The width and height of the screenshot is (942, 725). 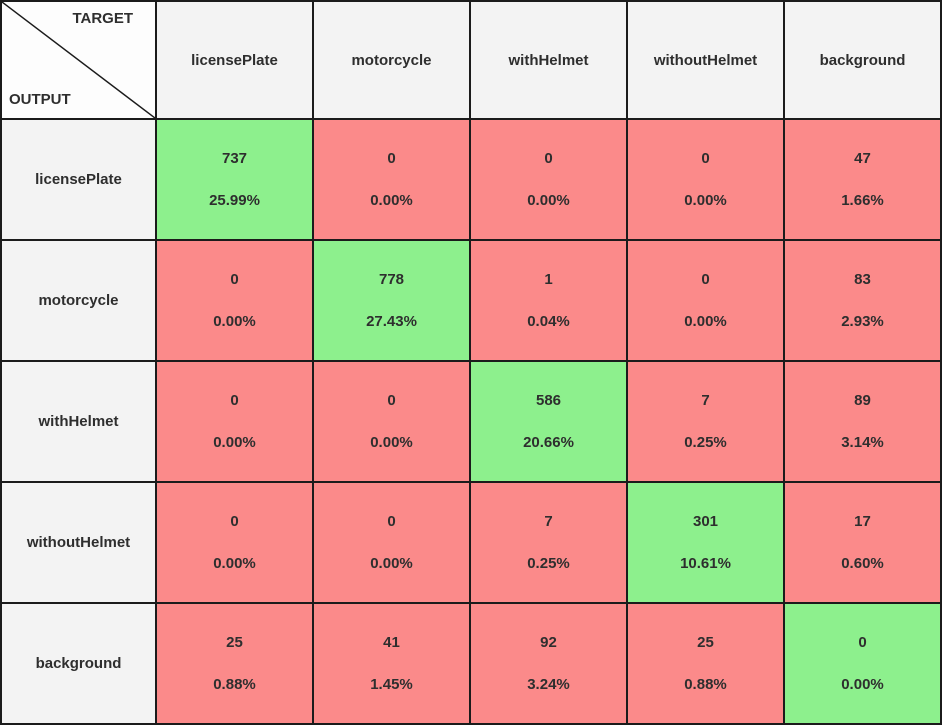 I want to click on matrix-cell: 737 25.99%, so click(x=234, y=179).